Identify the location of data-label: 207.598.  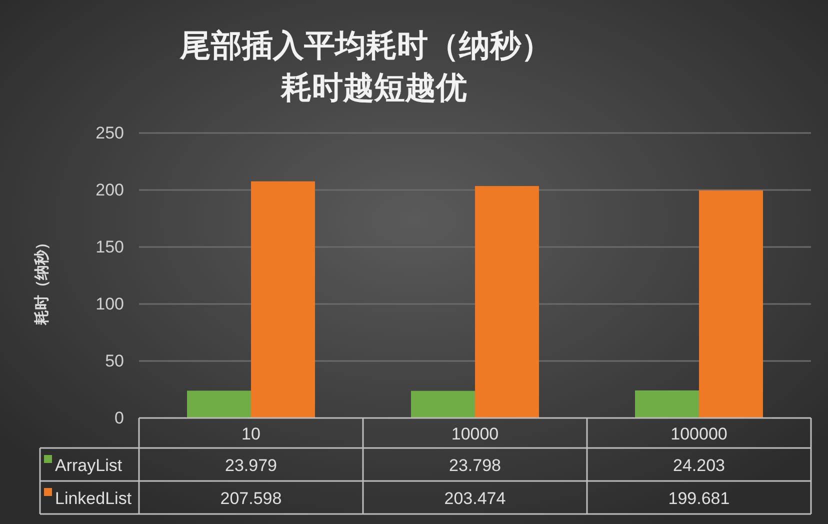
(251, 498).